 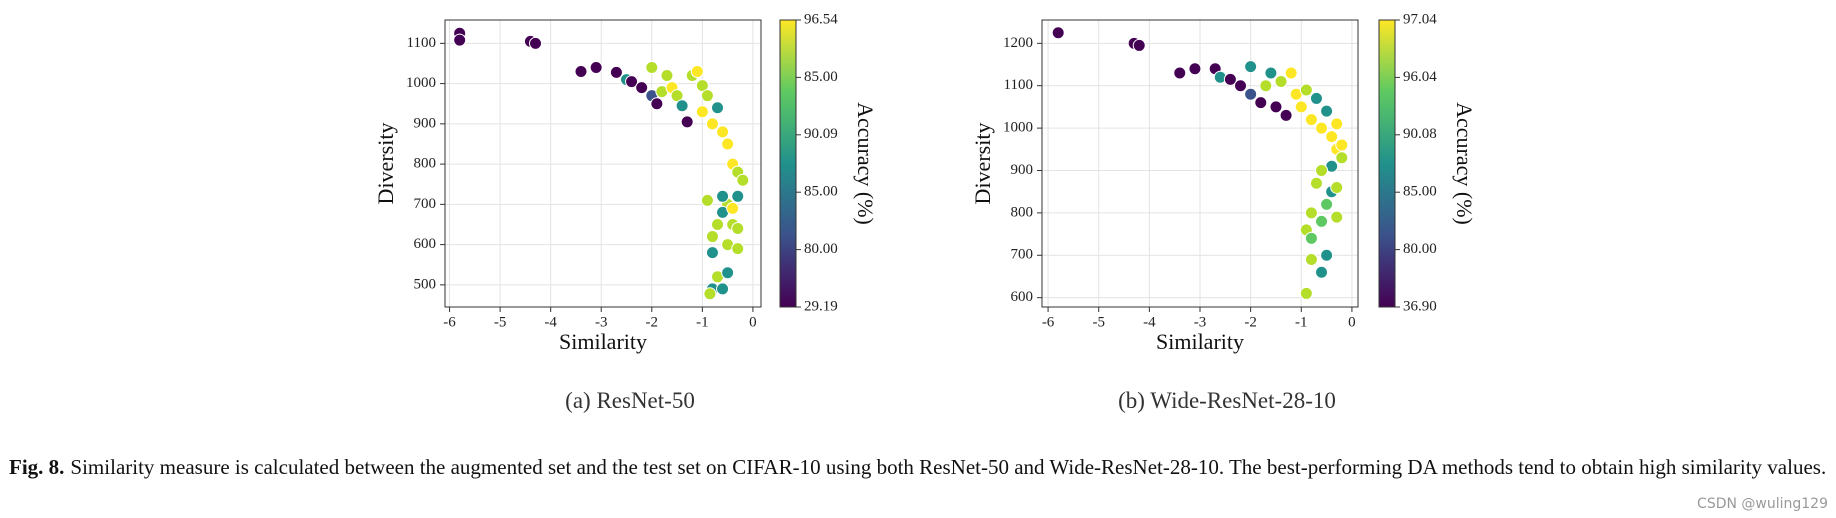 What do you see at coordinates (1420, 306) in the screenshot?
I see `colorbar-tick-label: 36.90` at bounding box center [1420, 306].